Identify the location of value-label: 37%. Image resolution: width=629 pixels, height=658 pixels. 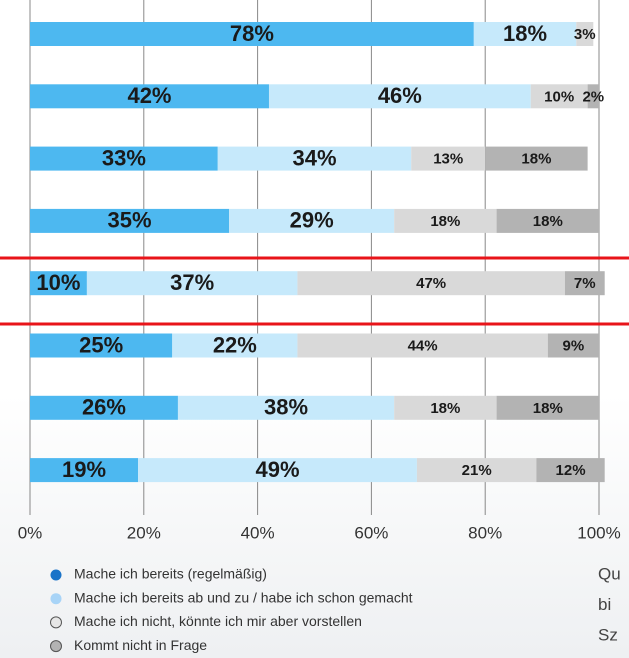
(192, 282).